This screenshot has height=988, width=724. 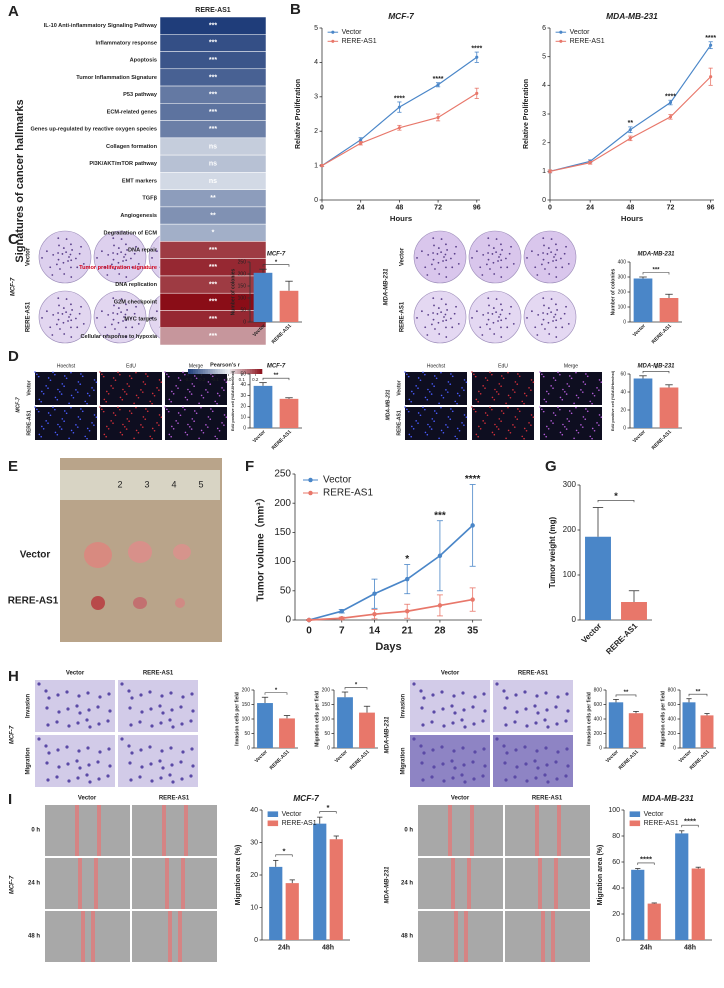 I want to click on panel-label: D, so click(x=13, y=356).